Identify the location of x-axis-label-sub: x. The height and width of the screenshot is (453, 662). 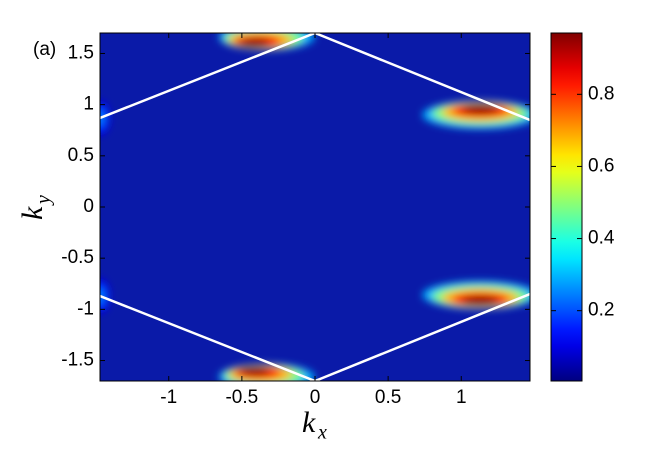
(322, 433).